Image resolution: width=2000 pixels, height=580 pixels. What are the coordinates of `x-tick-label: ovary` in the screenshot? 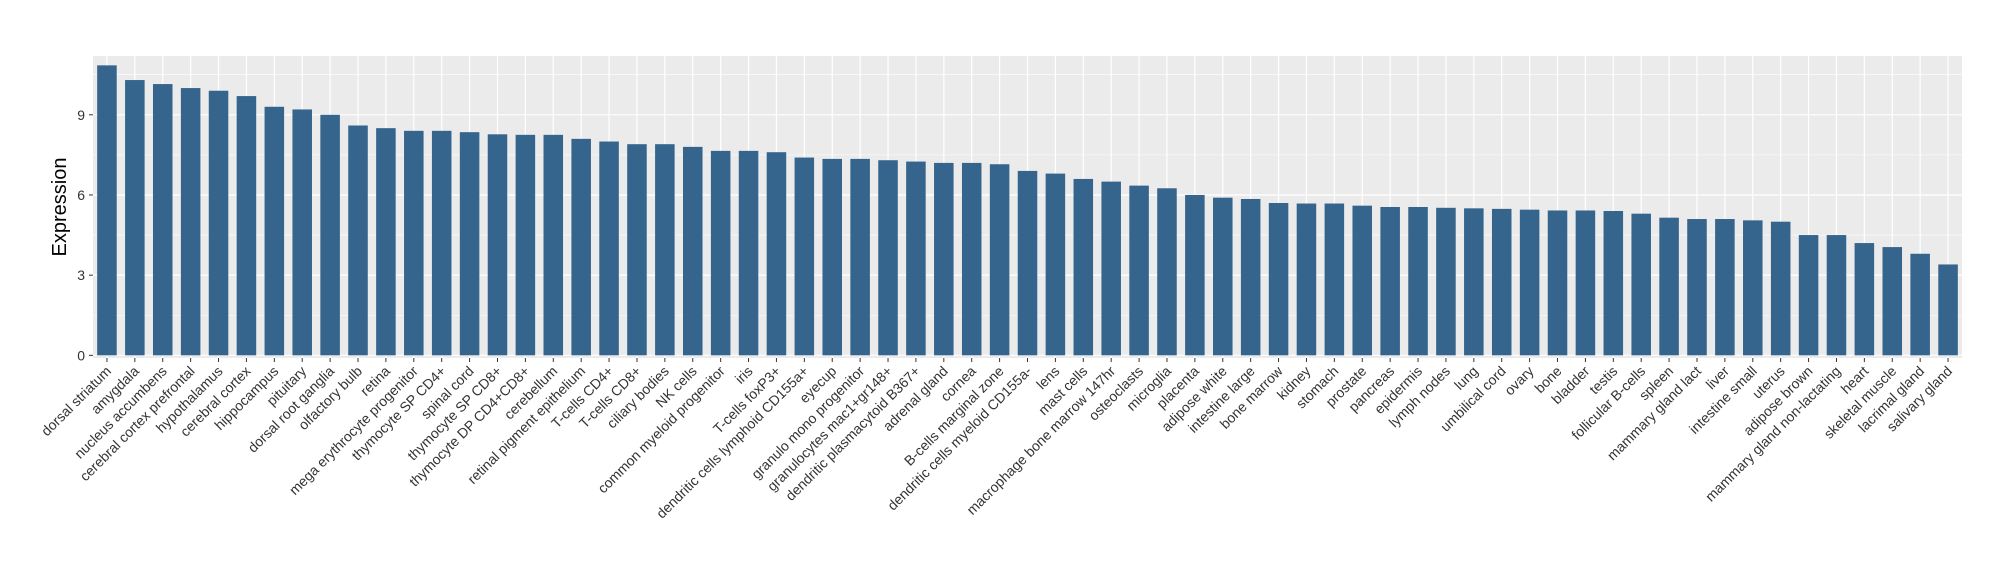 It's located at (1519, 381).